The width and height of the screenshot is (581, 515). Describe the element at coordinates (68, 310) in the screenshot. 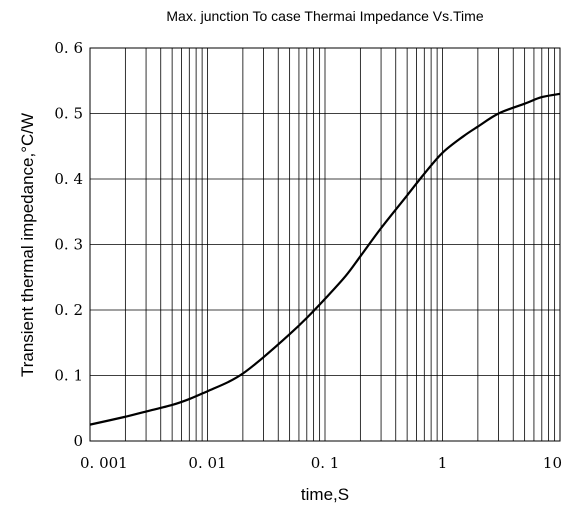

I see `y-tick-label: 0. 2` at that location.